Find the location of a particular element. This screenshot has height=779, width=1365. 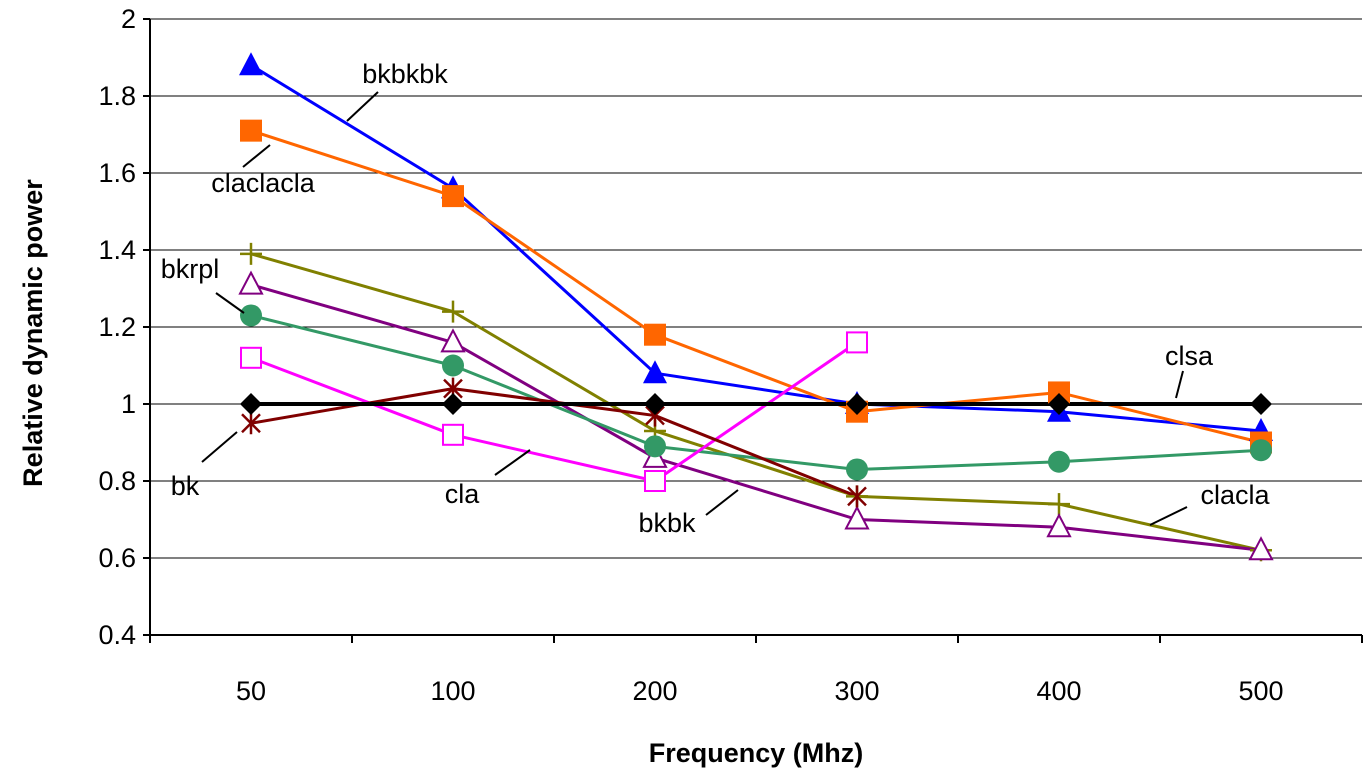

series-label-claclacla: claclacla is located at coordinates (263, 183).